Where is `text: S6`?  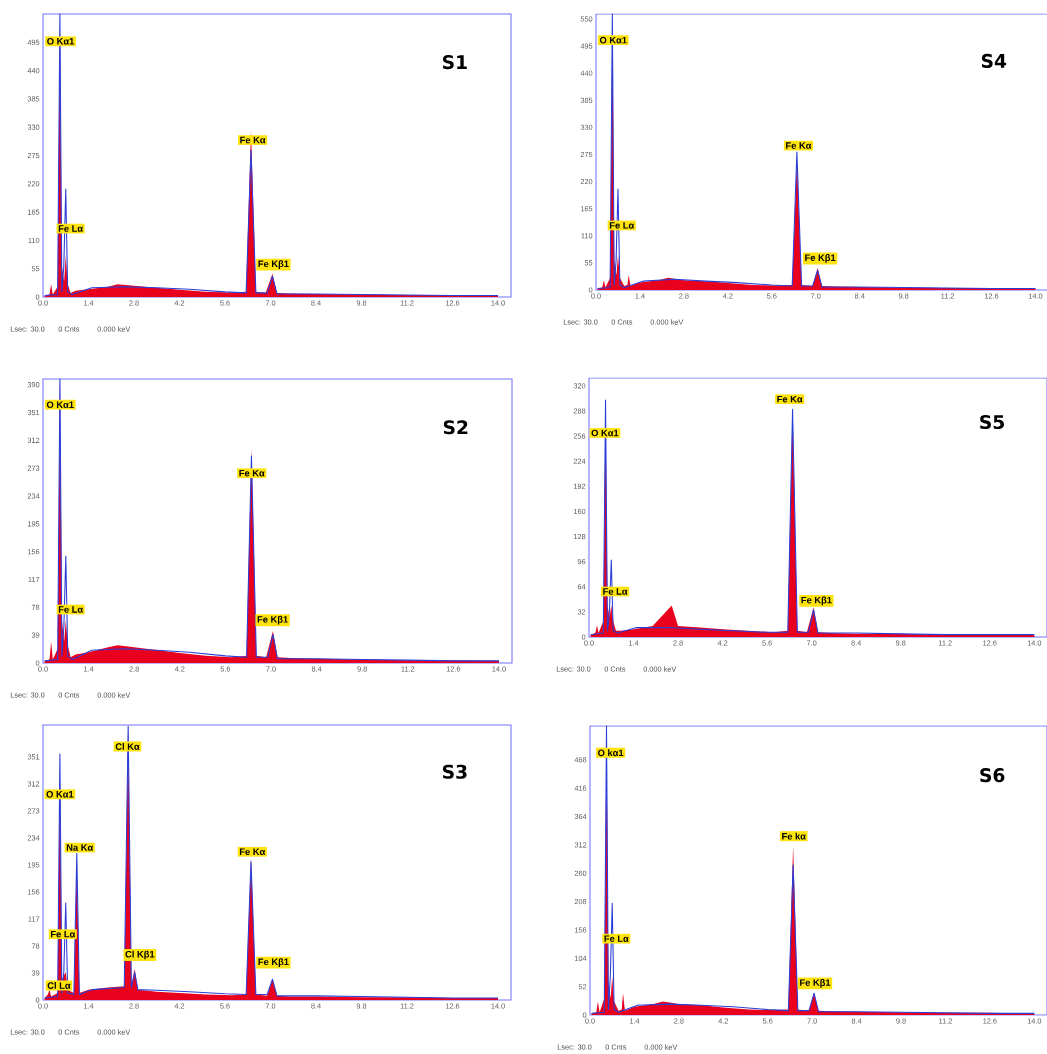
text: S6 is located at coordinates (992, 775).